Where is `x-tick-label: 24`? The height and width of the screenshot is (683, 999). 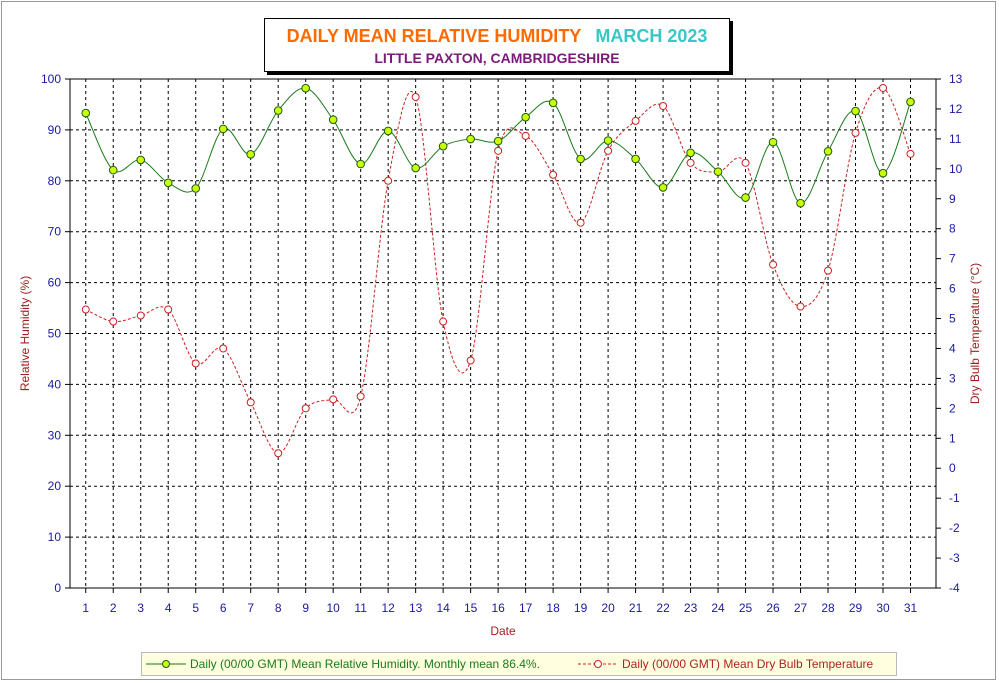
x-tick-label: 24 is located at coordinates (718, 608).